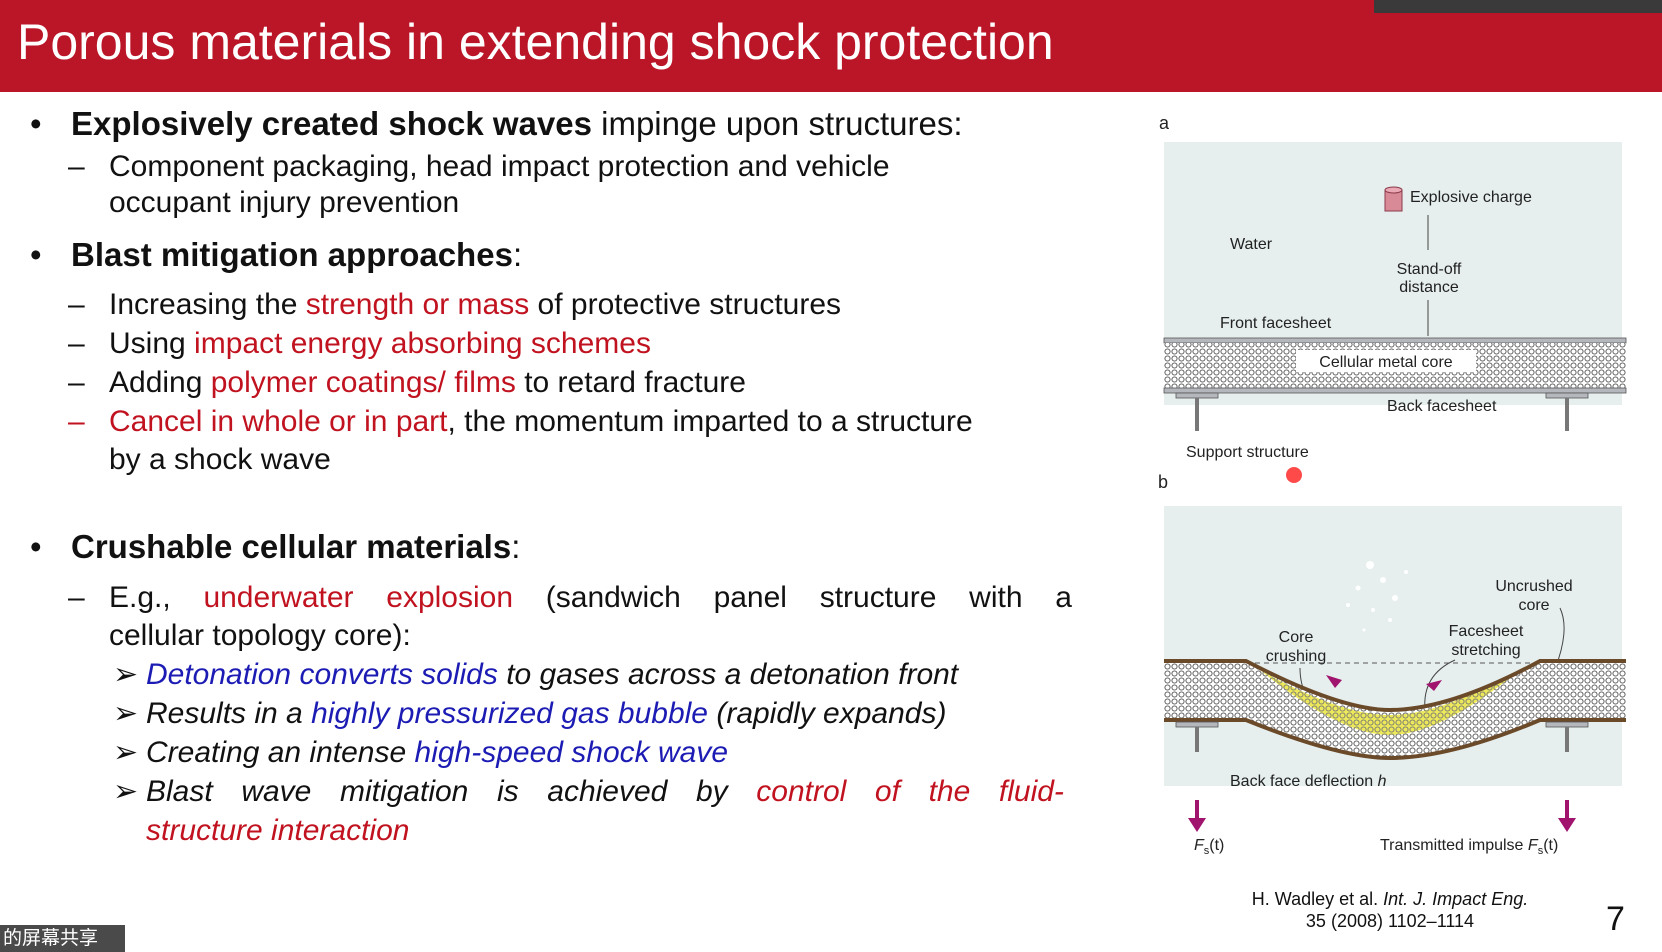 The height and width of the screenshot is (952, 1662). I want to click on text: Increasing the, so click(207, 304).